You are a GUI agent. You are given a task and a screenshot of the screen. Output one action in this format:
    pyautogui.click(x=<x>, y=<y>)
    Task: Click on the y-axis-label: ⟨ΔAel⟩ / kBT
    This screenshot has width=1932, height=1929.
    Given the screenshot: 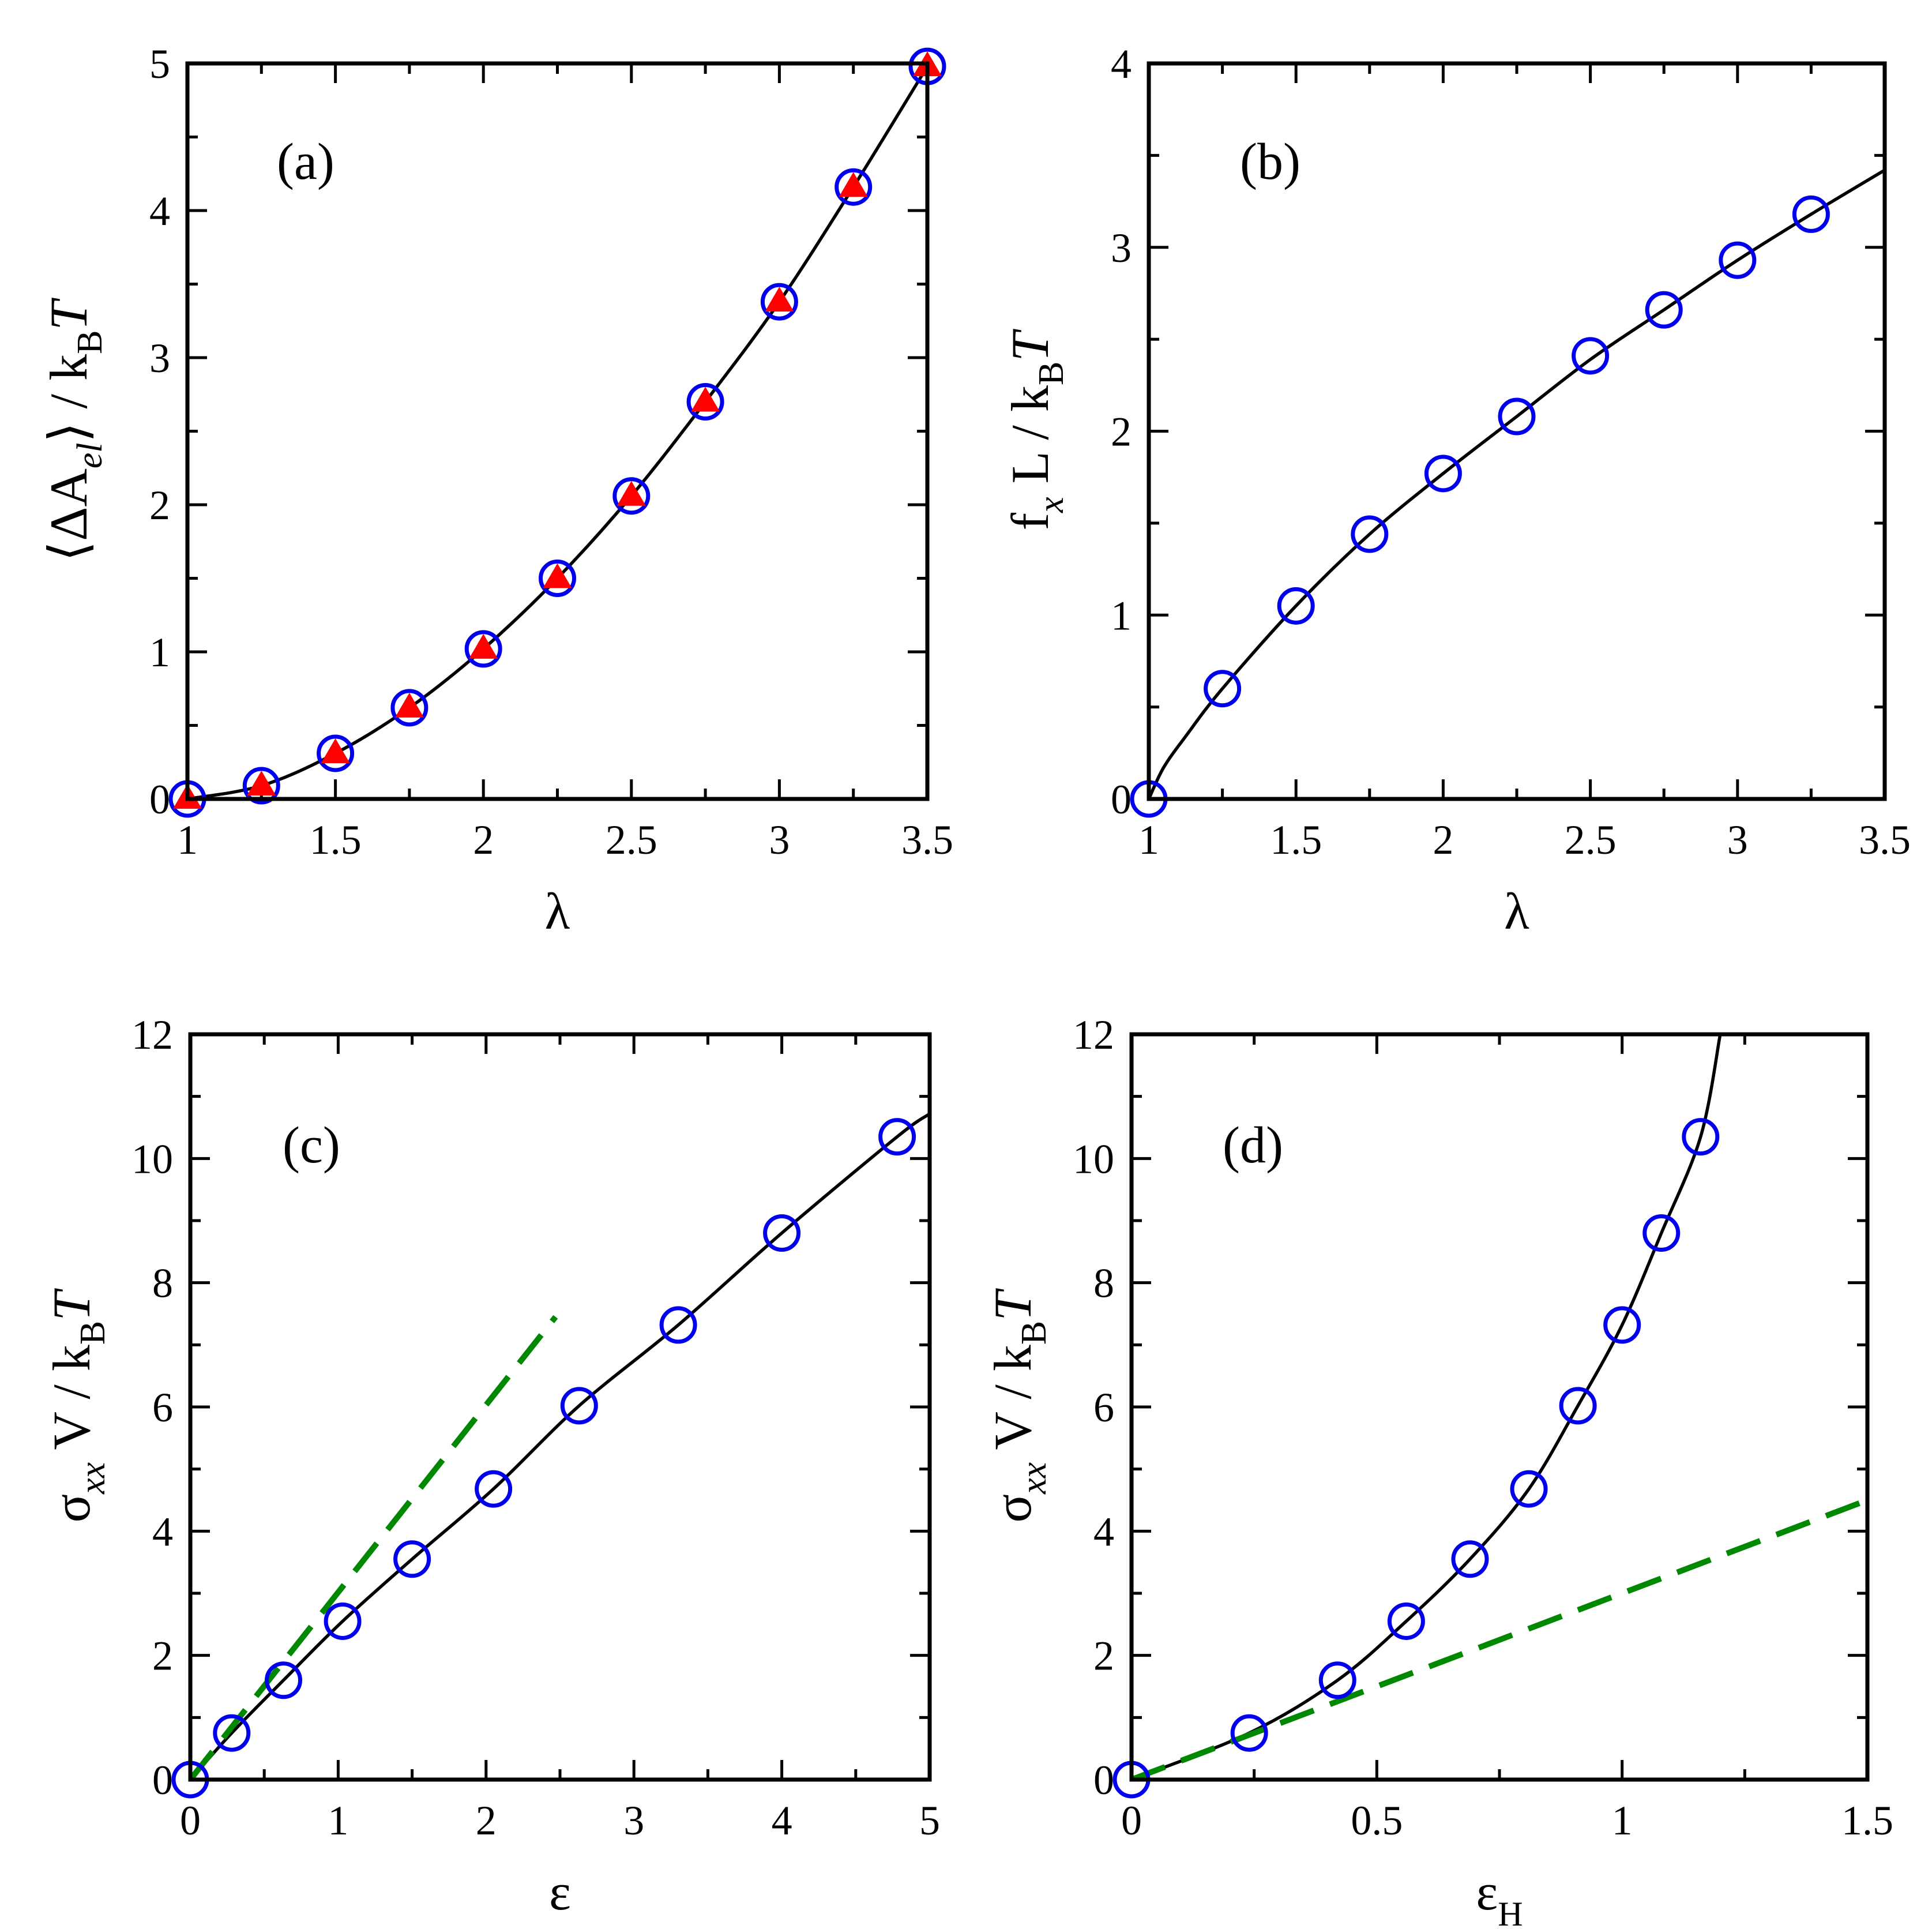 What is the action you would take?
    pyautogui.click(x=74, y=430)
    